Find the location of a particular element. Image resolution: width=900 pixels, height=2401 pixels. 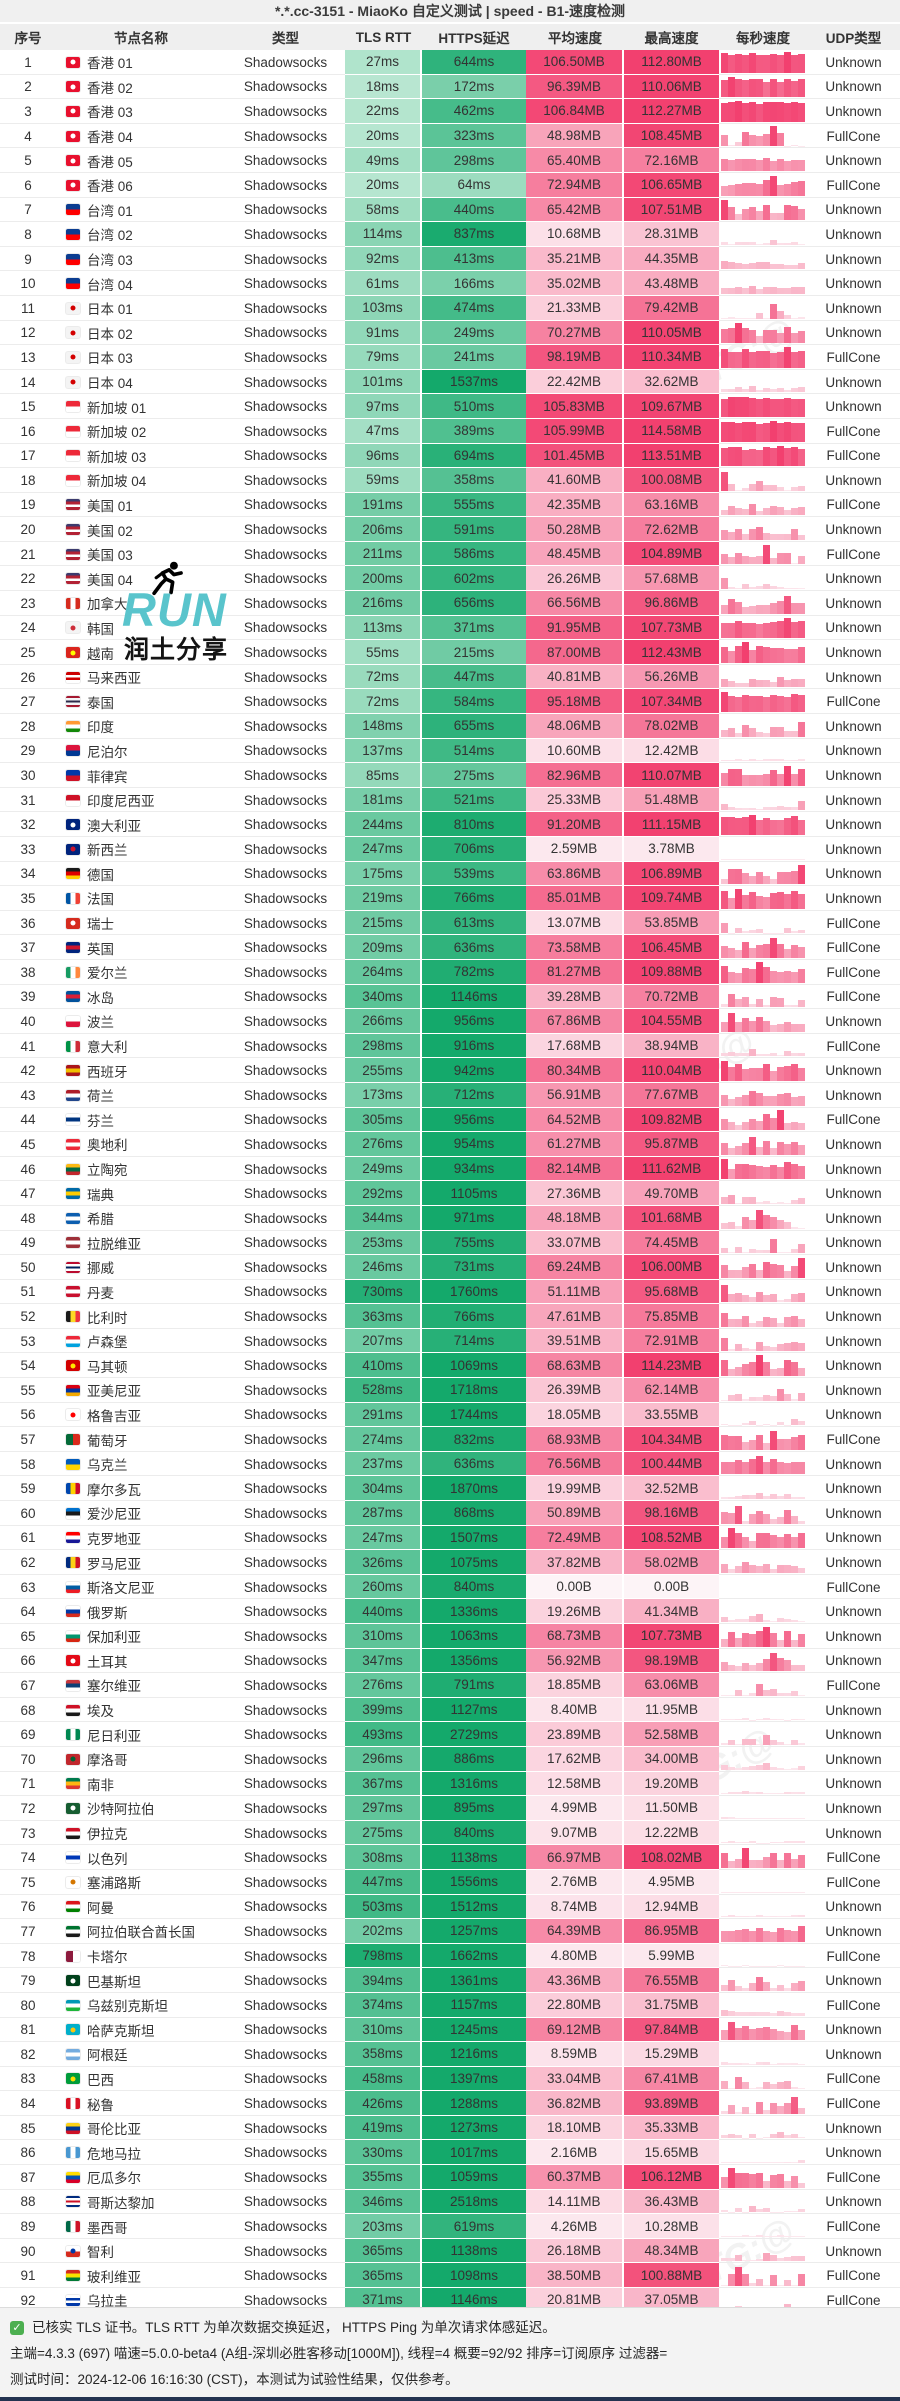

row-index: 23 is located at coordinates (28, 603).